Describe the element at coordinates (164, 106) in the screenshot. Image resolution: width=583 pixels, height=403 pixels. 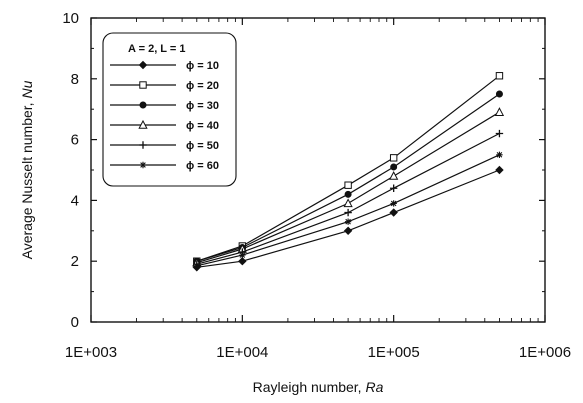
I see `legend-entry: ϕ = 30` at that location.